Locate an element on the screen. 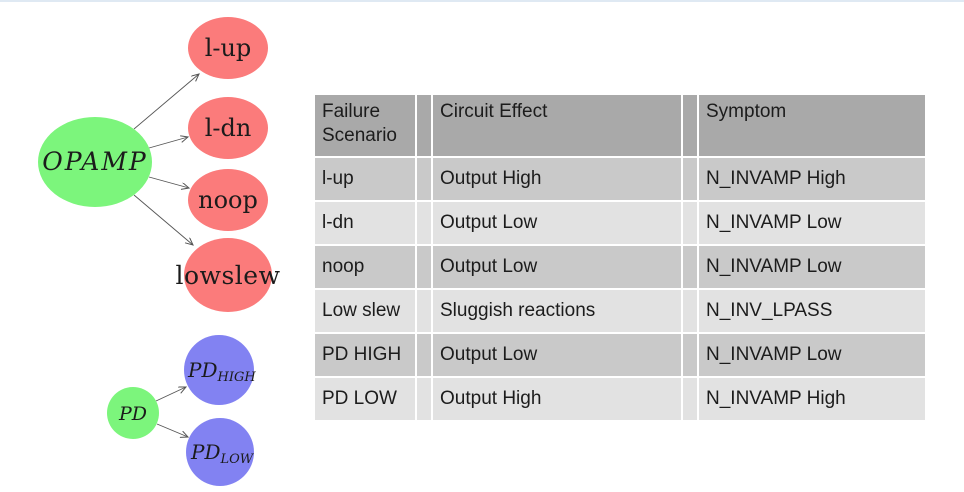 The width and height of the screenshot is (964, 492). pd-high-main: PD is located at coordinates (202, 370).